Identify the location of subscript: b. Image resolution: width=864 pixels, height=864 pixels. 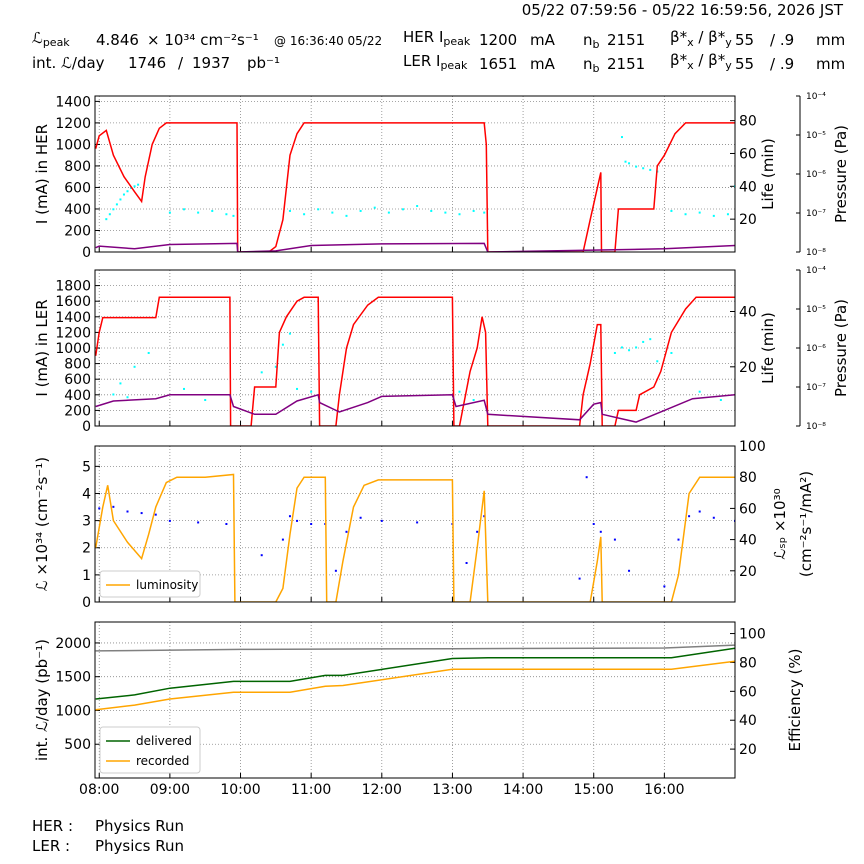
(596, 68).